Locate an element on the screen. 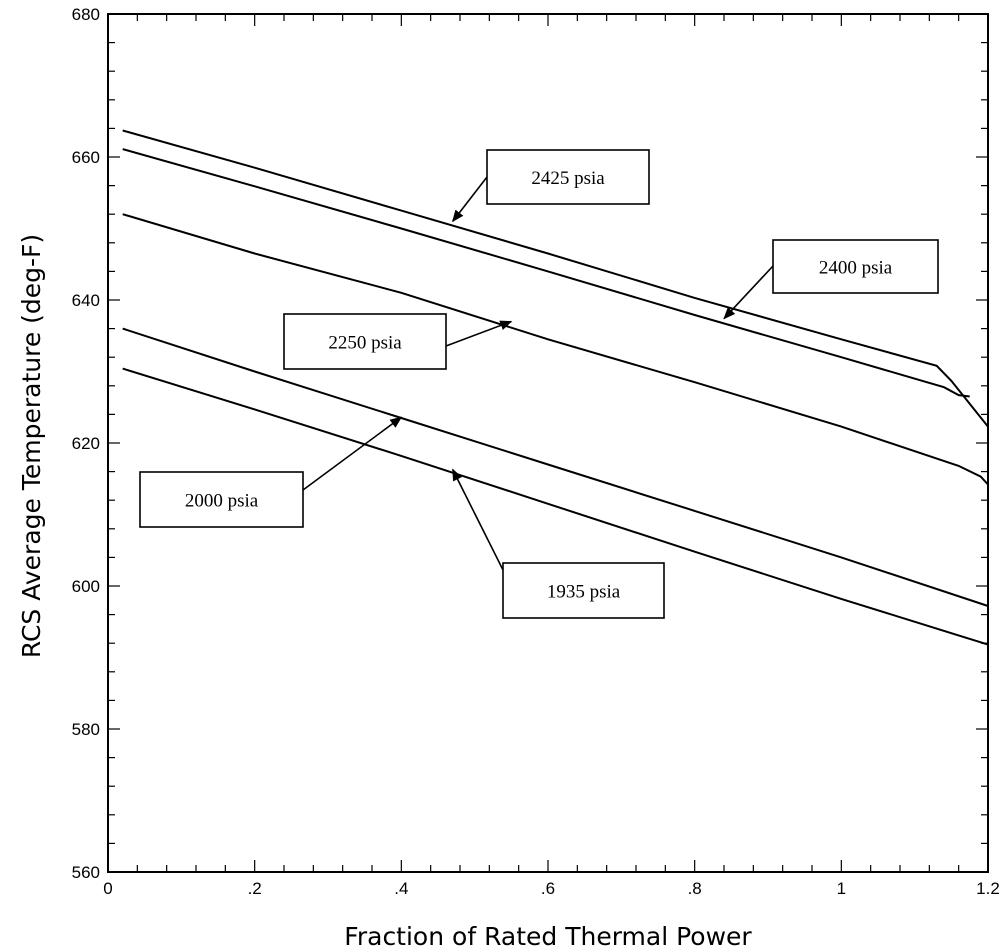 Image resolution: width=1004 pixels, height=950 pixels. callout-2425-psia: 2425 psia is located at coordinates (551, 186).